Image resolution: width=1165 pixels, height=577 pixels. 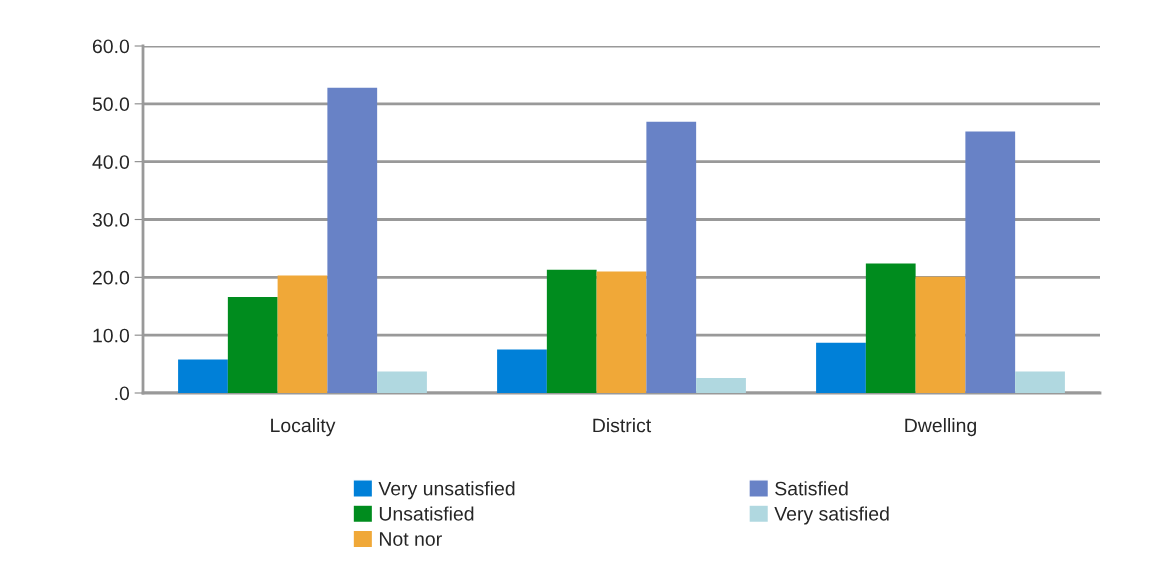 I want to click on legend-label: Very unsatisfied, so click(x=446, y=490).